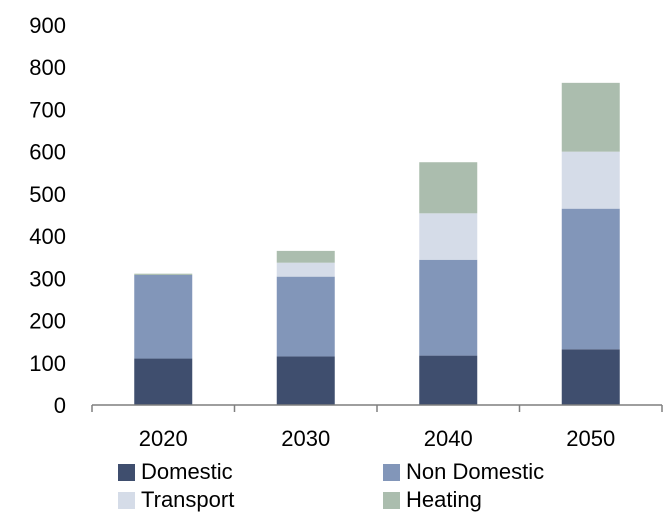  I want to click on legend-label: Transport, so click(188, 499).